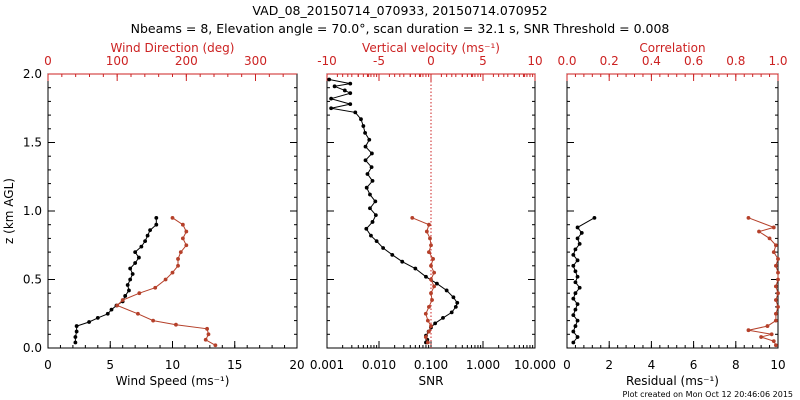 The width and height of the screenshot is (800, 400). I want to click on x-bottom-tick-label: 1.000, so click(483, 365).